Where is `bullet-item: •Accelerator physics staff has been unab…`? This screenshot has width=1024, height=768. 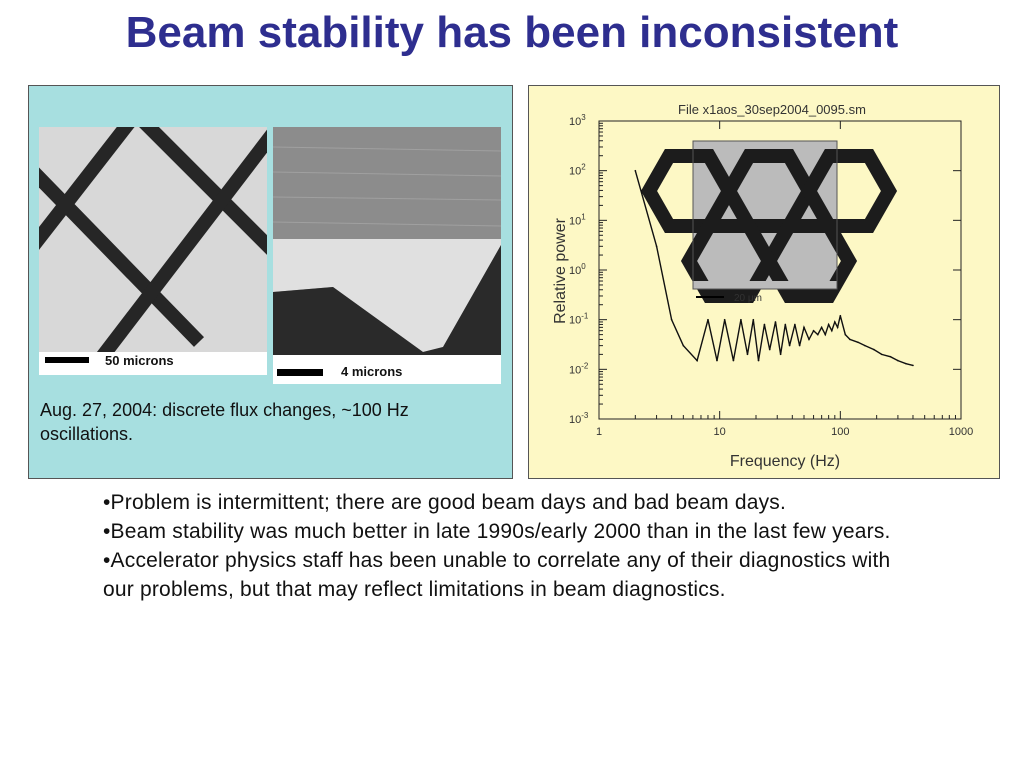 bullet-item: •Accelerator physics staff has been unab… is located at coordinates (497, 575).